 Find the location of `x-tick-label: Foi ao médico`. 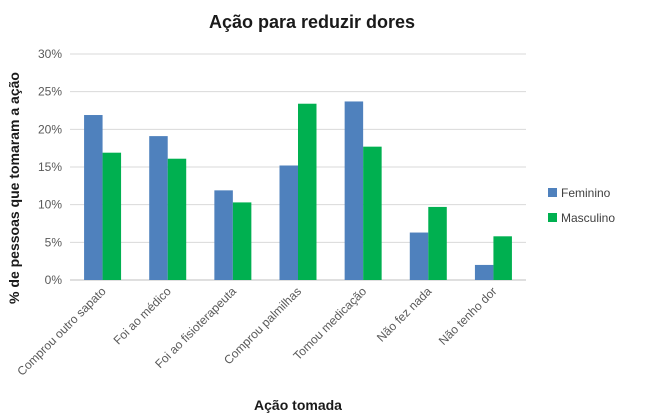

x-tick-label: Foi ao médico is located at coordinates (142, 315).